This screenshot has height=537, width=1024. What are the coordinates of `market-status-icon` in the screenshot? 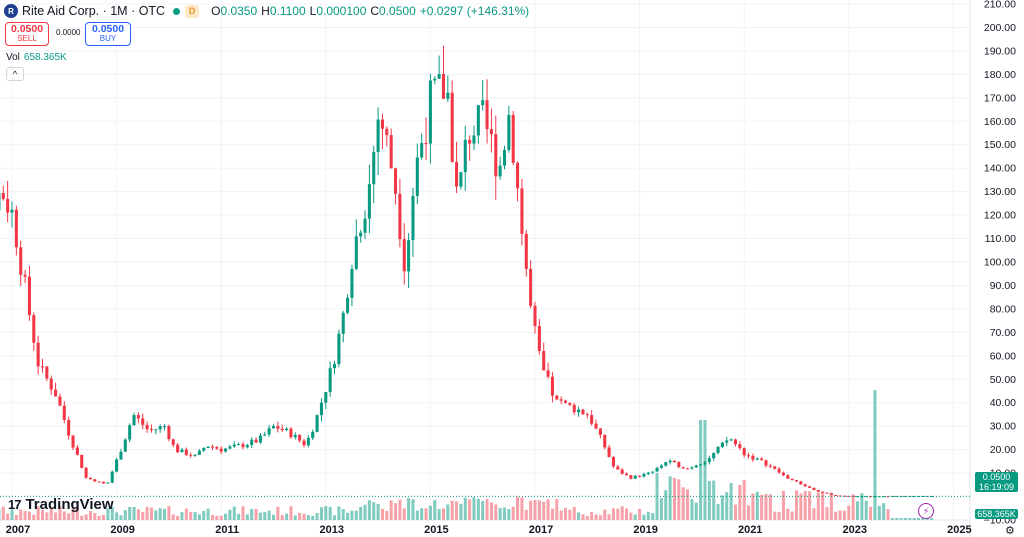 It's located at (177, 11).